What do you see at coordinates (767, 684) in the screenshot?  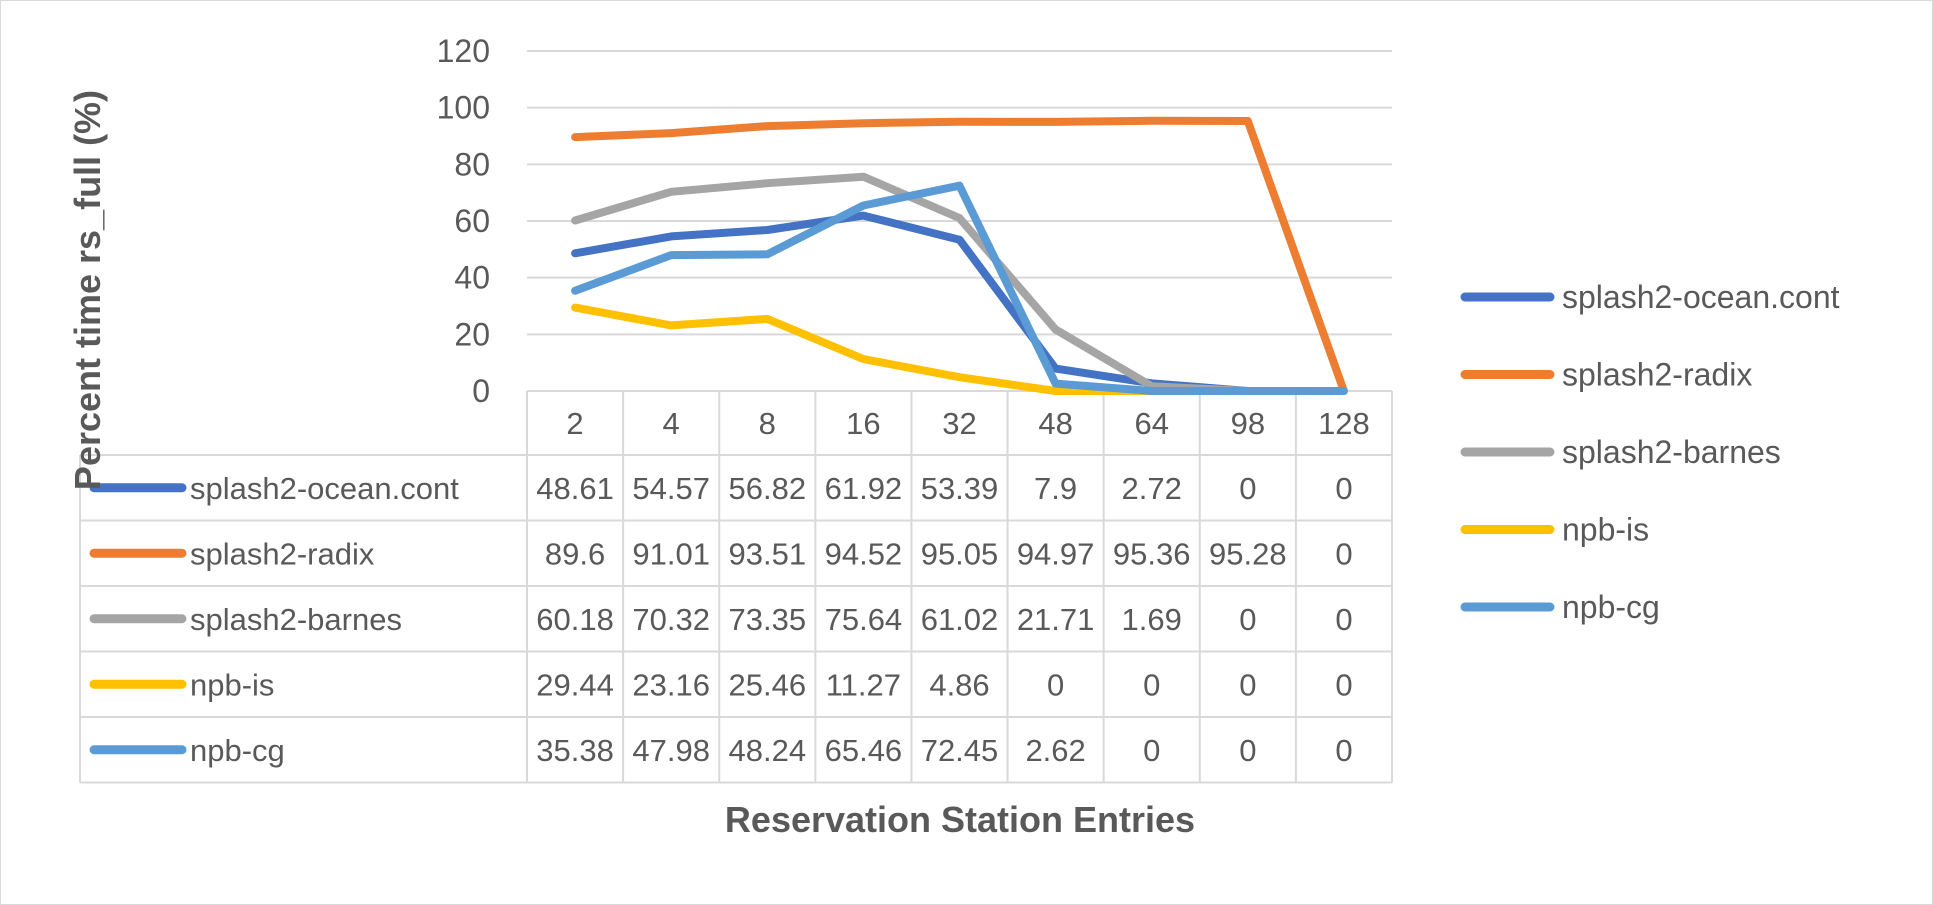 I see `table-cell-value: 25.46` at bounding box center [767, 684].